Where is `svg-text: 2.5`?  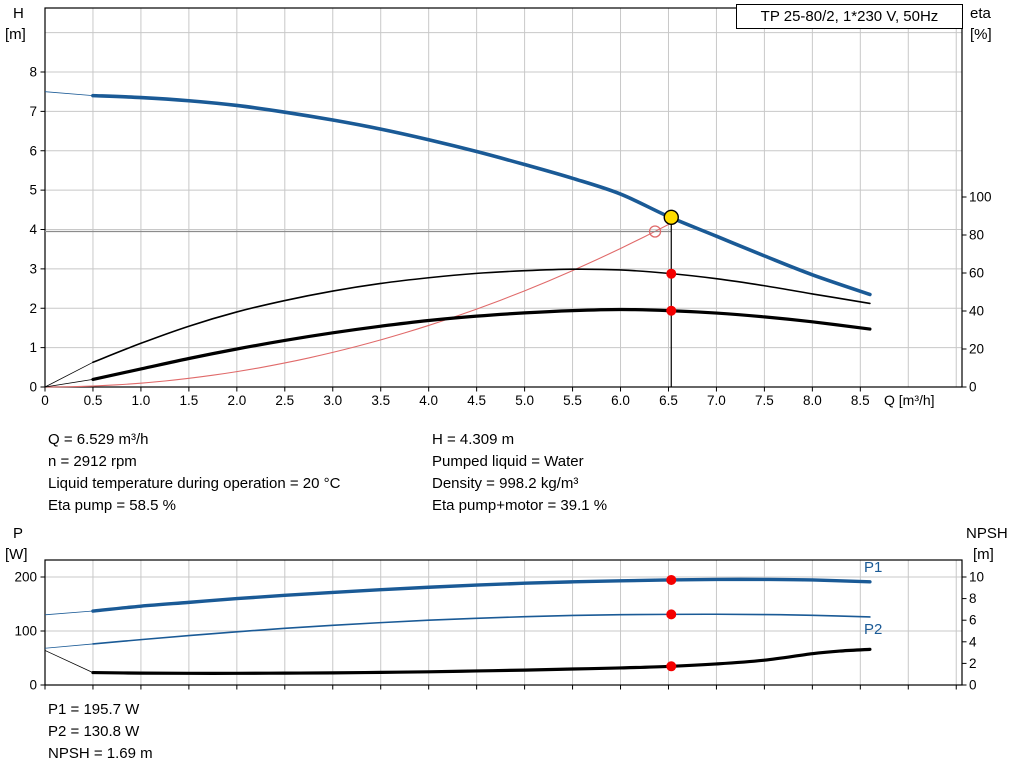
svg-text: 2.5 is located at coordinates (284, 400).